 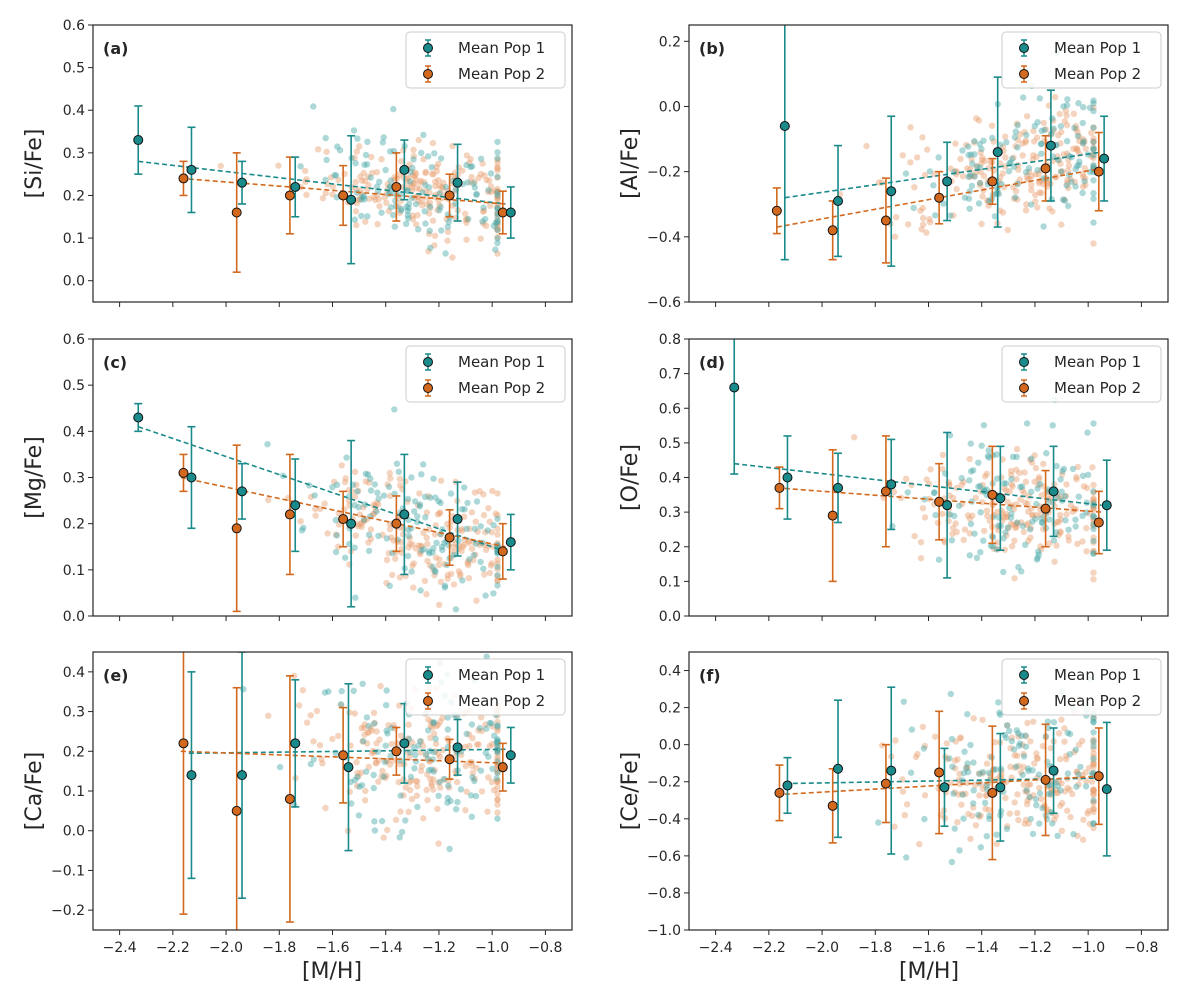 What do you see at coordinates (918, 484) in the screenshot?
I see `trend-line-pop1` at bounding box center [918, 484].